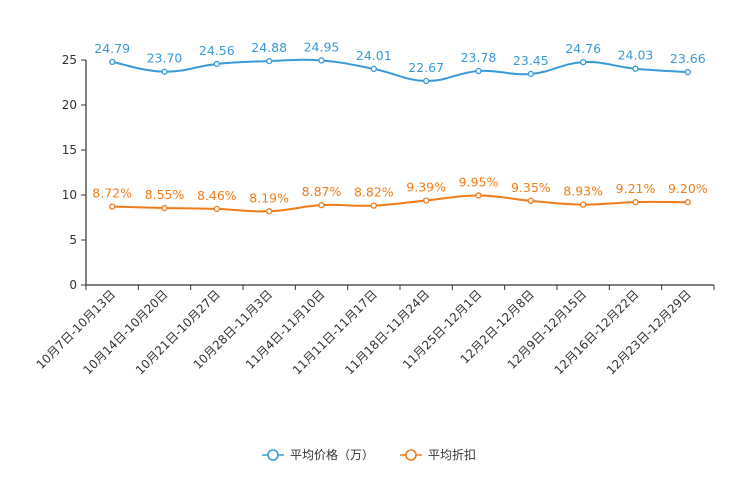 The height and width of the screenshot is (496, 744). What do you see at coordinates (583, 48) in the screenshot?
I see `data-label: 24.76` at bounding box center [583, 48].